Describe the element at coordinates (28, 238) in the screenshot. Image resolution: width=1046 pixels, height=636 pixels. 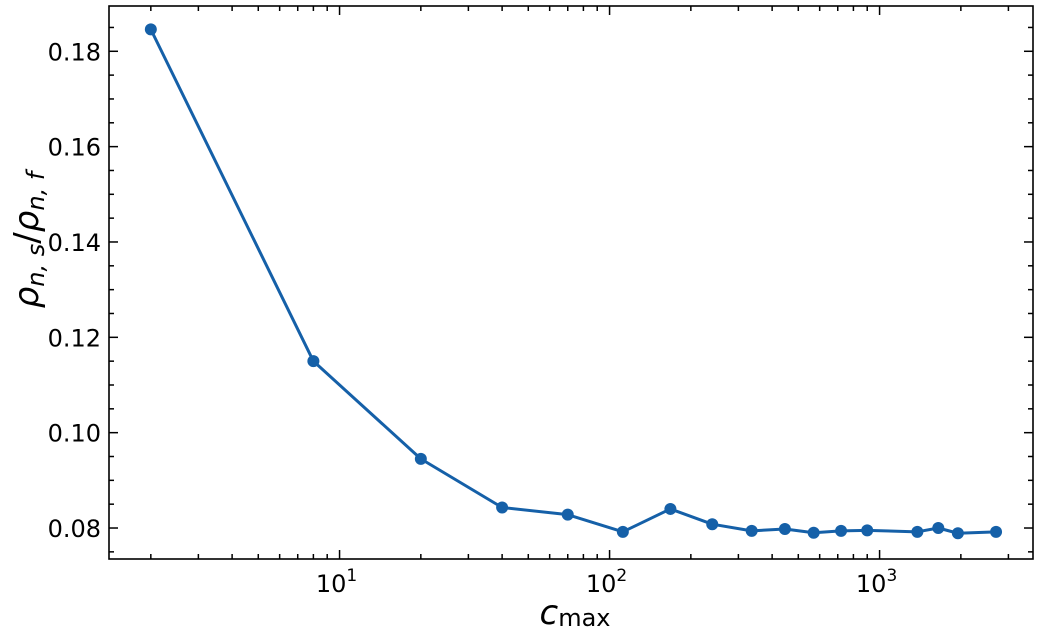
I see `y-axis-label: ρn, s/ρn, f` at that location.